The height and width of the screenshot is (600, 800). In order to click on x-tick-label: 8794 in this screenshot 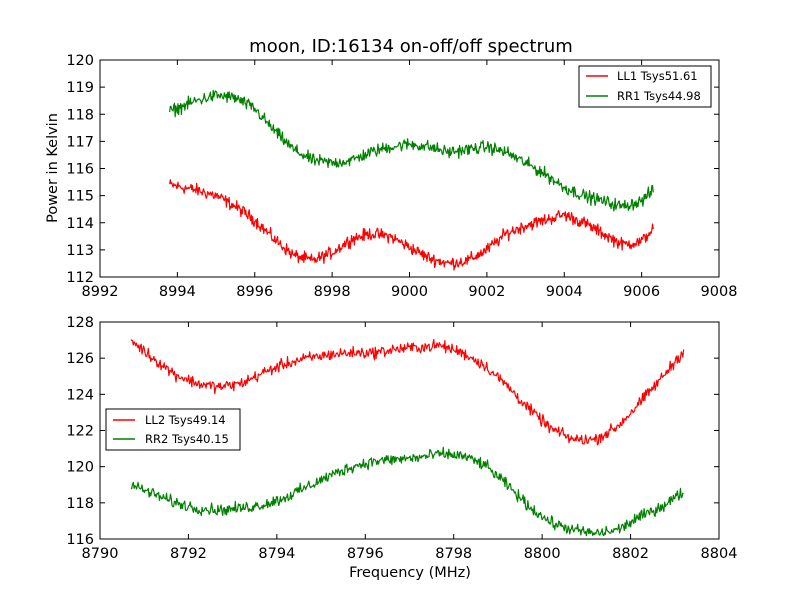, I will do `click(276, 554)`.